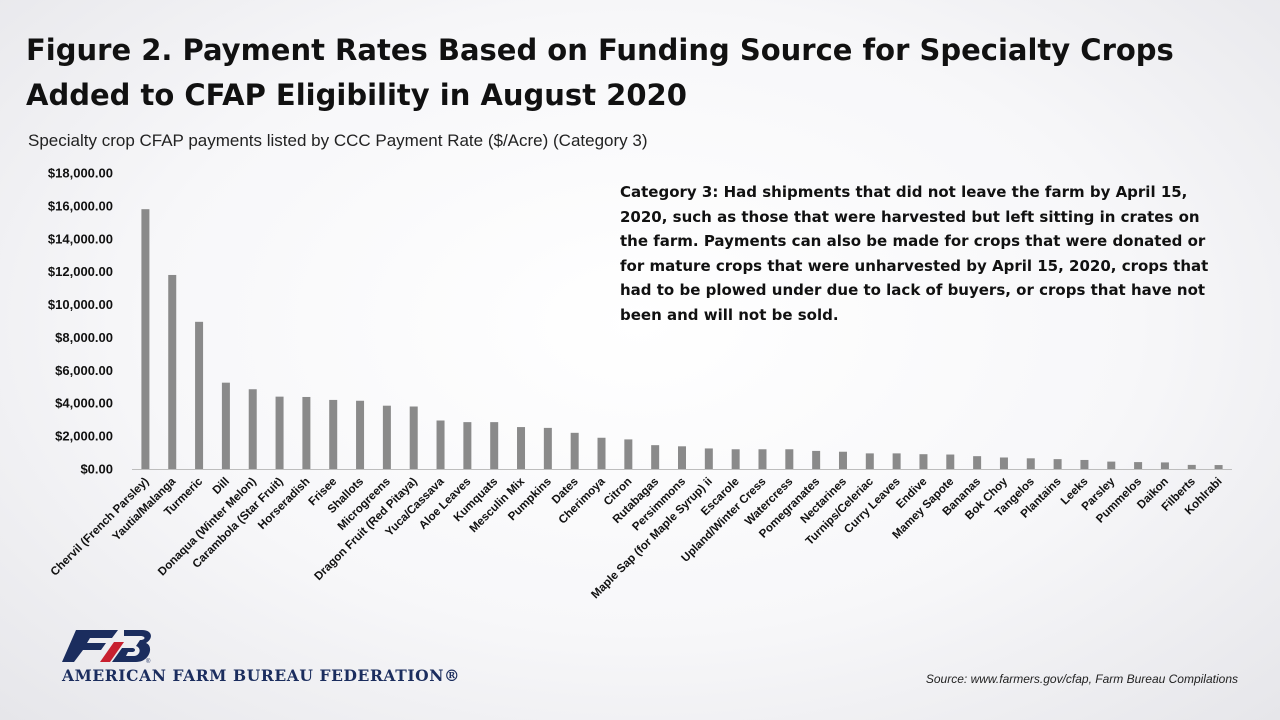 This screenshot has height=720, width=1280. I want to click on y-tick-label: $4,000.00, so click(84, 403).